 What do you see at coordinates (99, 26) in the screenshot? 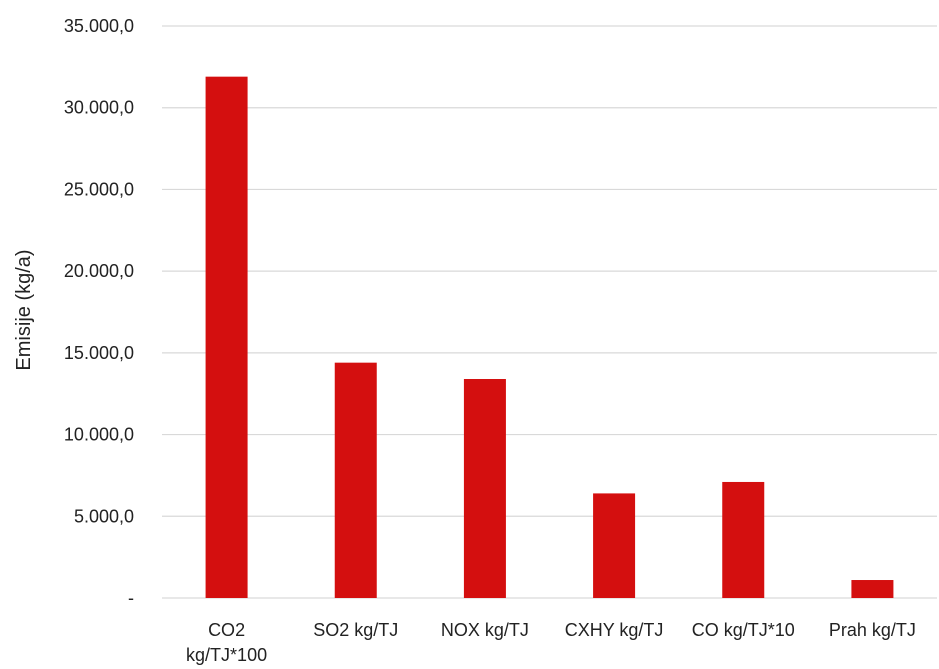
I see `y-tick-label: 35.000,0` at bounding box center [99, 26].